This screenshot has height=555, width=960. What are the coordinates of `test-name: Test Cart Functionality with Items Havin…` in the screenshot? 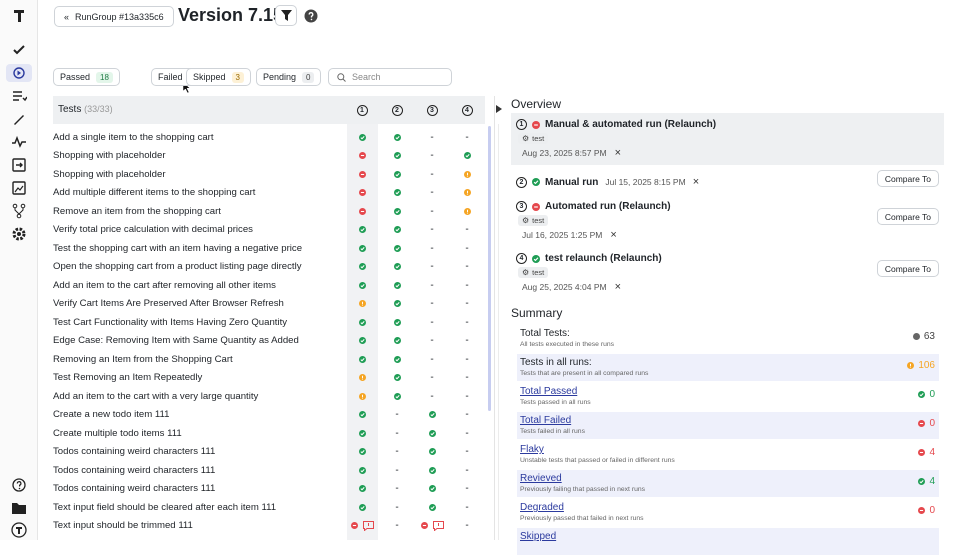 It's located at (170, 322).